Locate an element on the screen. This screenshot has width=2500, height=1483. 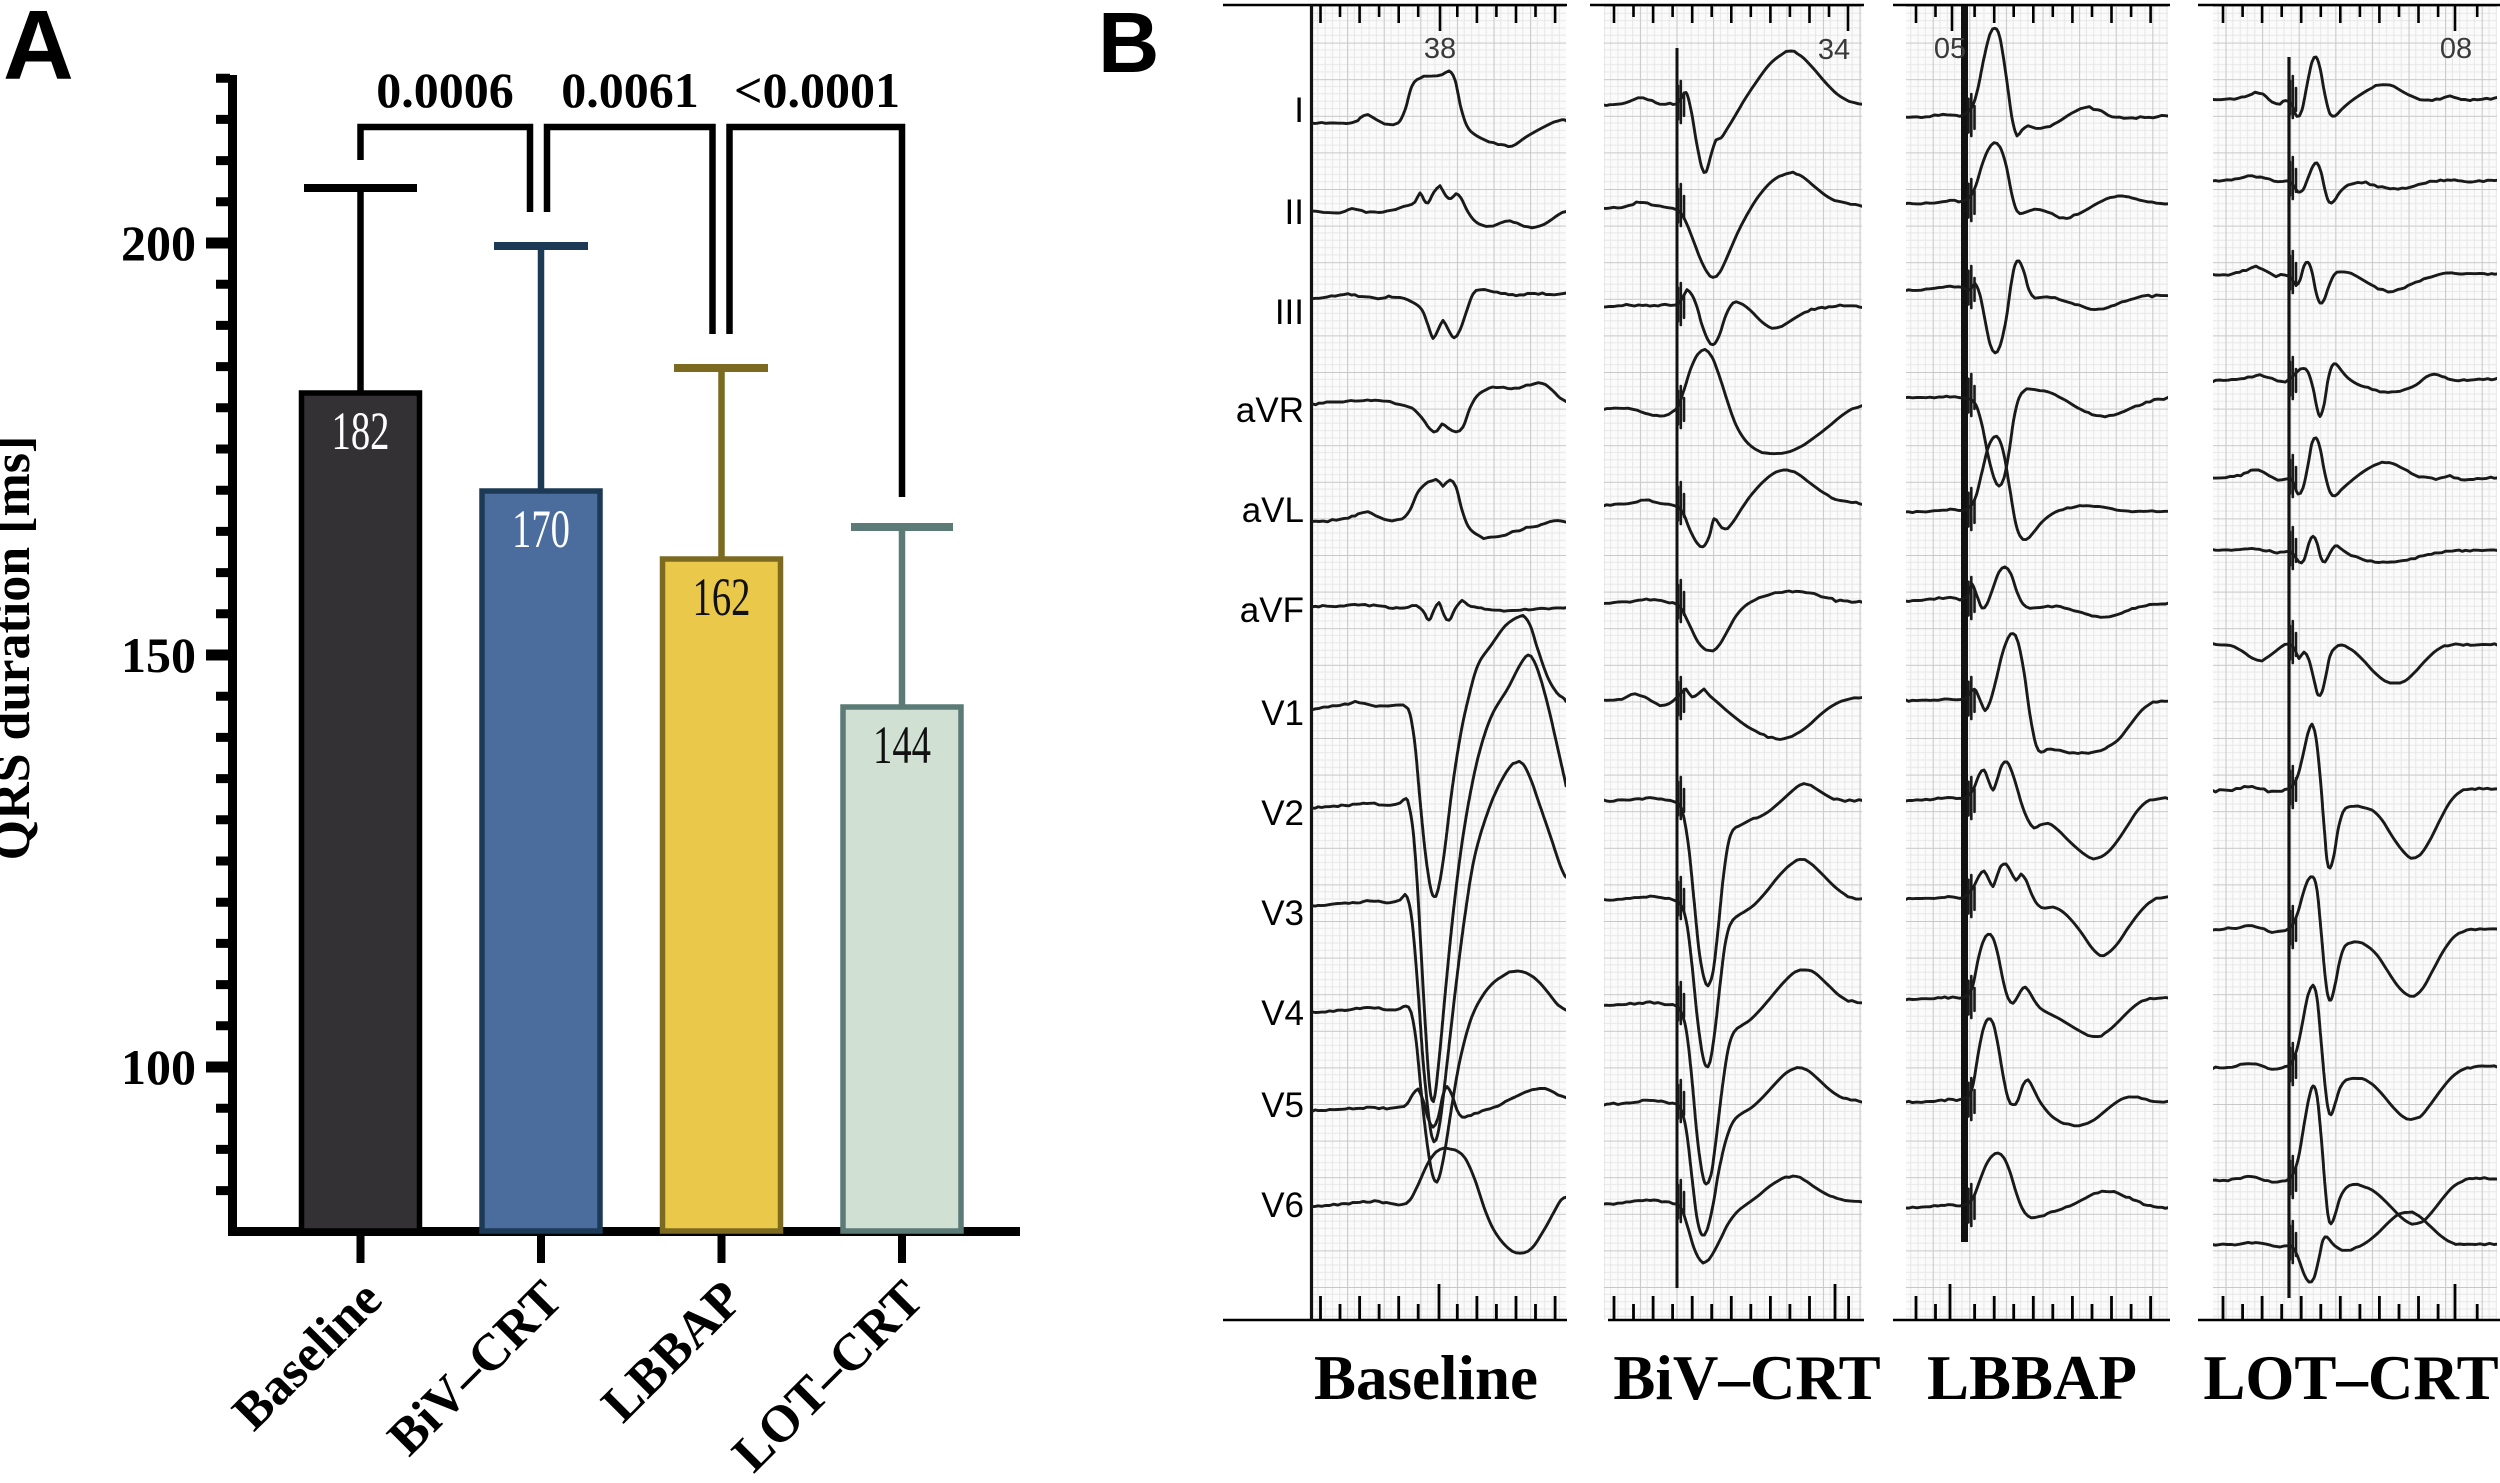
svg-text: 162 is located at coordinates (722, 597).